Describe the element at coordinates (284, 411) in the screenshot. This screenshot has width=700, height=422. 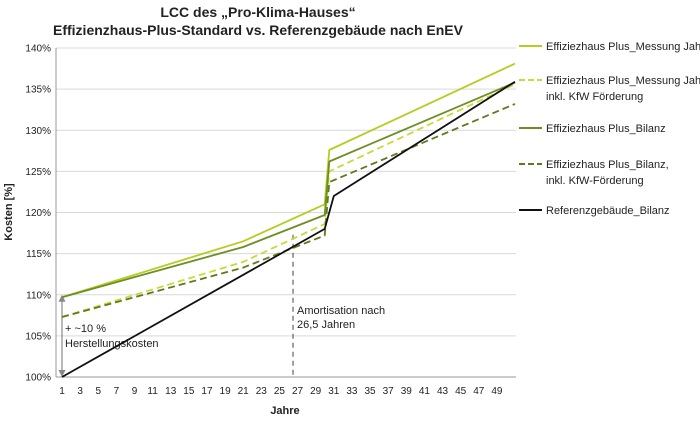
I see `x-axis-title: Jahre` at that location.